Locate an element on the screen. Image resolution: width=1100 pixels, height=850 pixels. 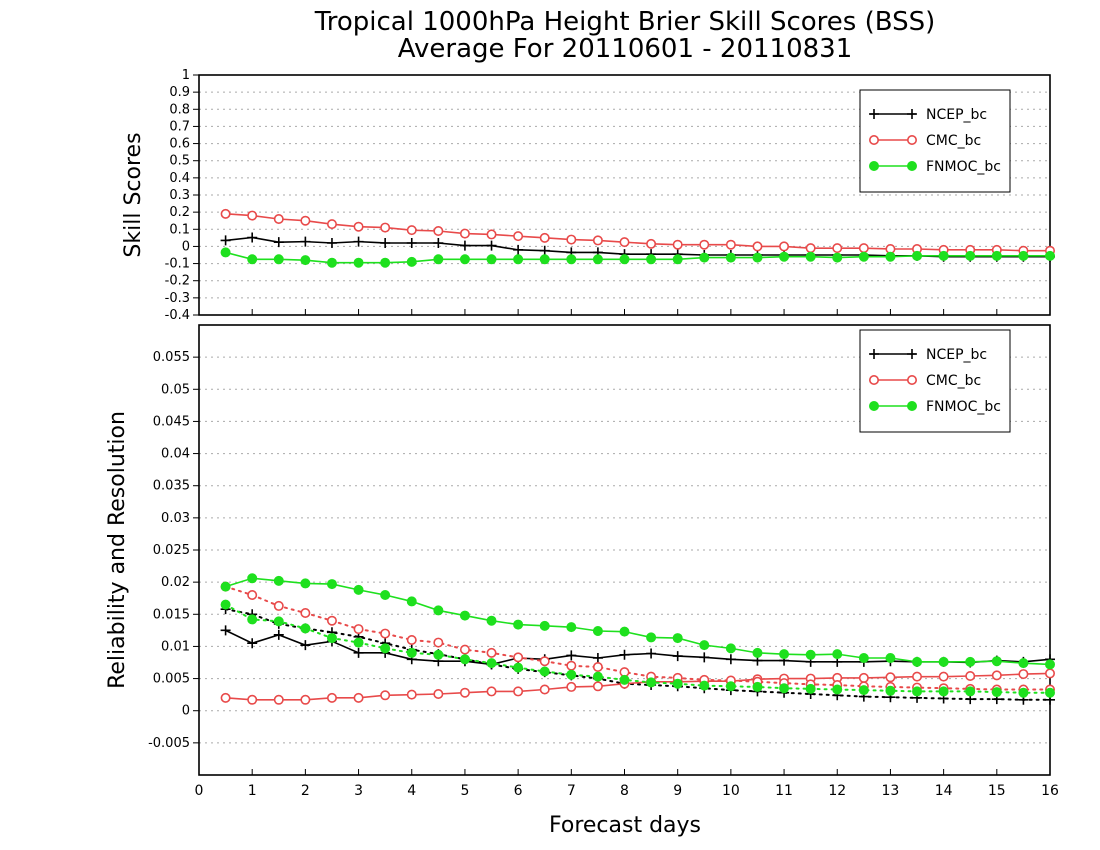
x-tick-label: 6 is located at coordinates (518, 791).